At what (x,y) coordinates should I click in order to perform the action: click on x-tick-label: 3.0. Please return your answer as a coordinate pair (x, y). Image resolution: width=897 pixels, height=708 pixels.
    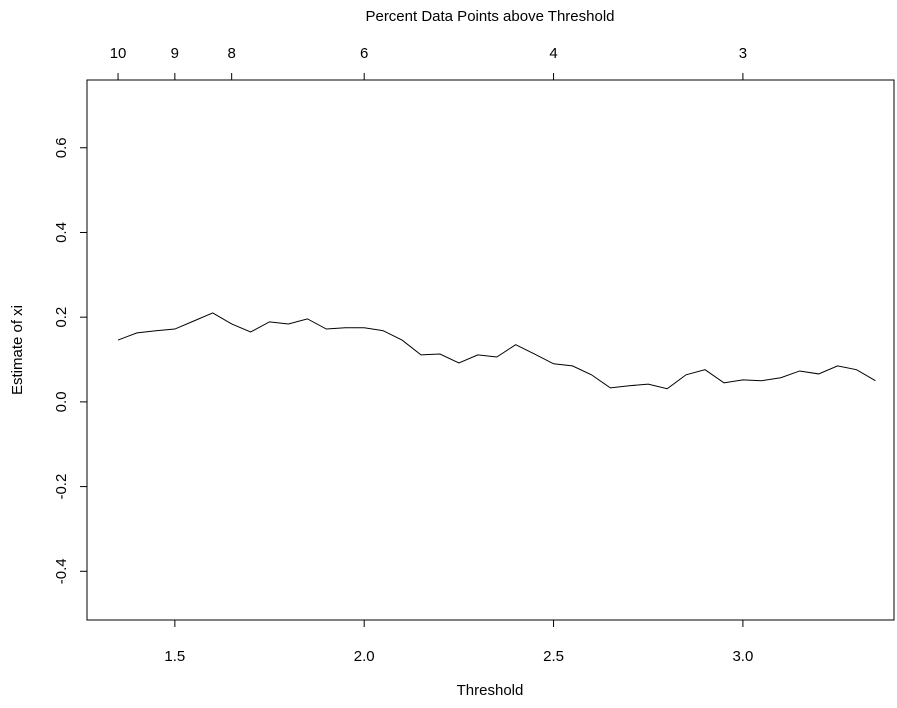
    Looking at the image, I should click on (742, 656).